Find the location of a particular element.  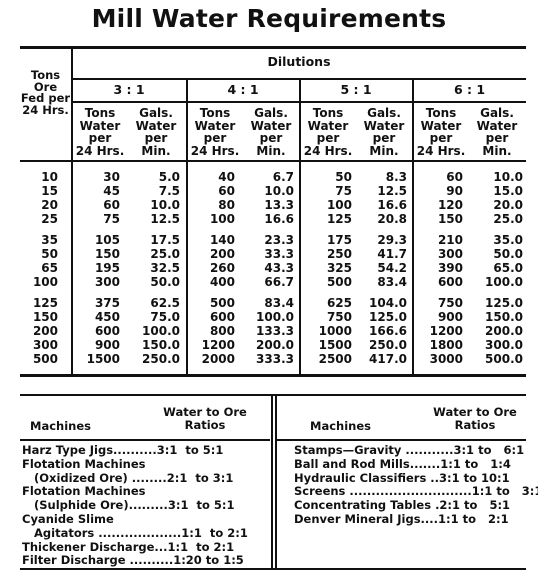

ratio-row: Filter Discharge ..........1:20 to 1:5 is located at coordinates (133, 560).